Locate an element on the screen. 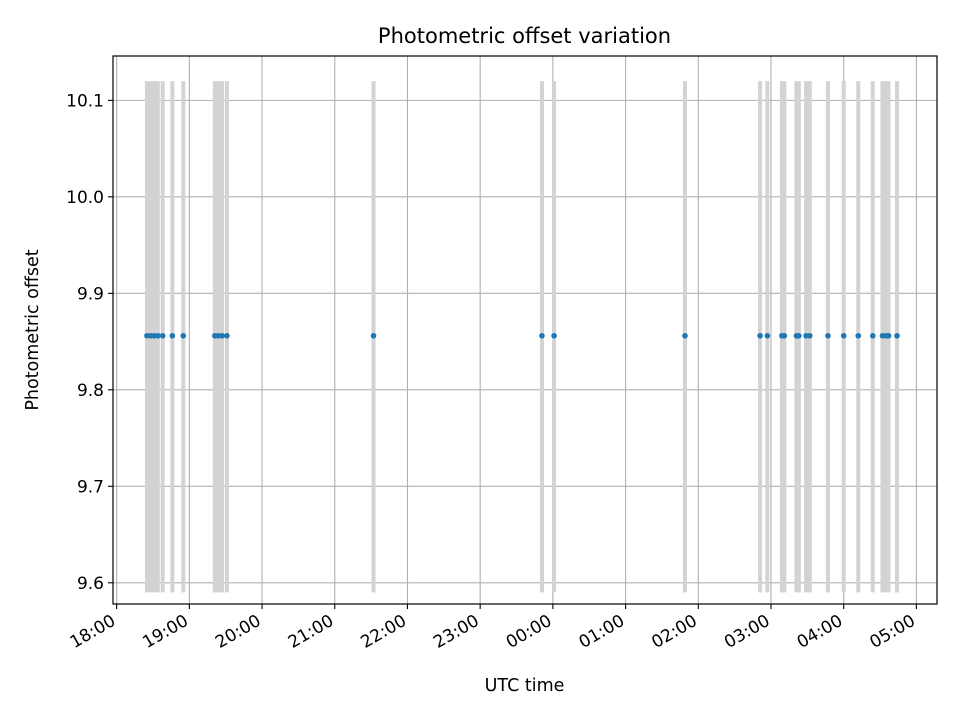 Image resolution: width=960 pixels, height=720 pixels. data-points is located at coordinates (522, 335).